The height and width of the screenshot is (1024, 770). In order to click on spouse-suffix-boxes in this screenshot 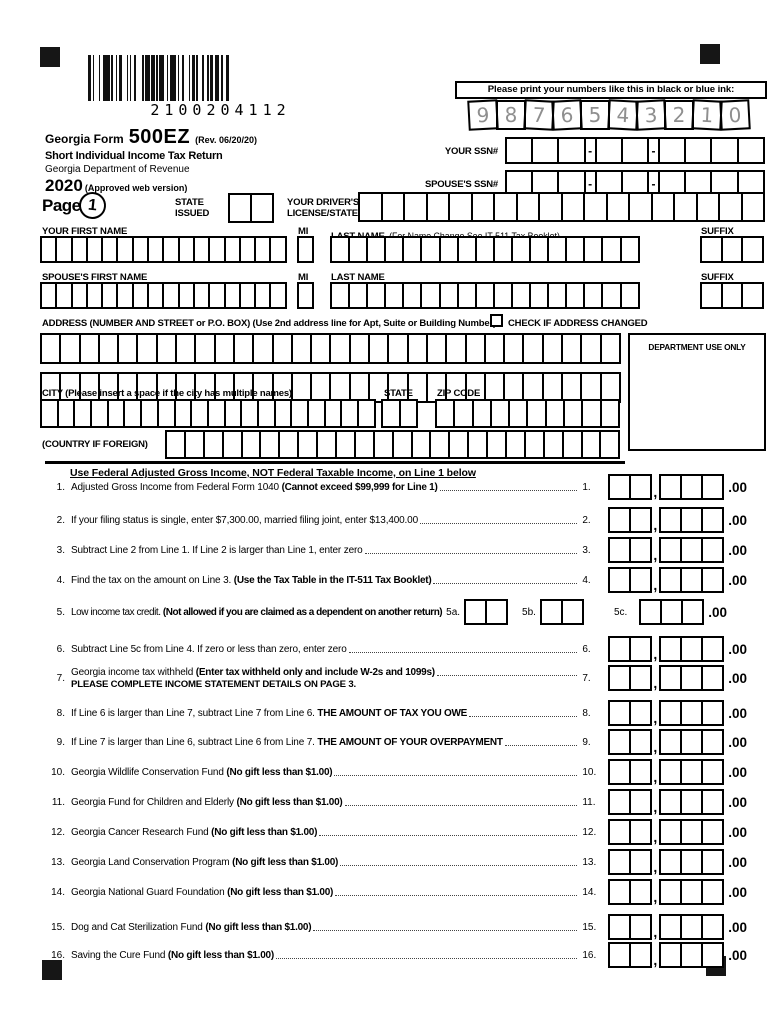, I will do `click(732, 295)`.